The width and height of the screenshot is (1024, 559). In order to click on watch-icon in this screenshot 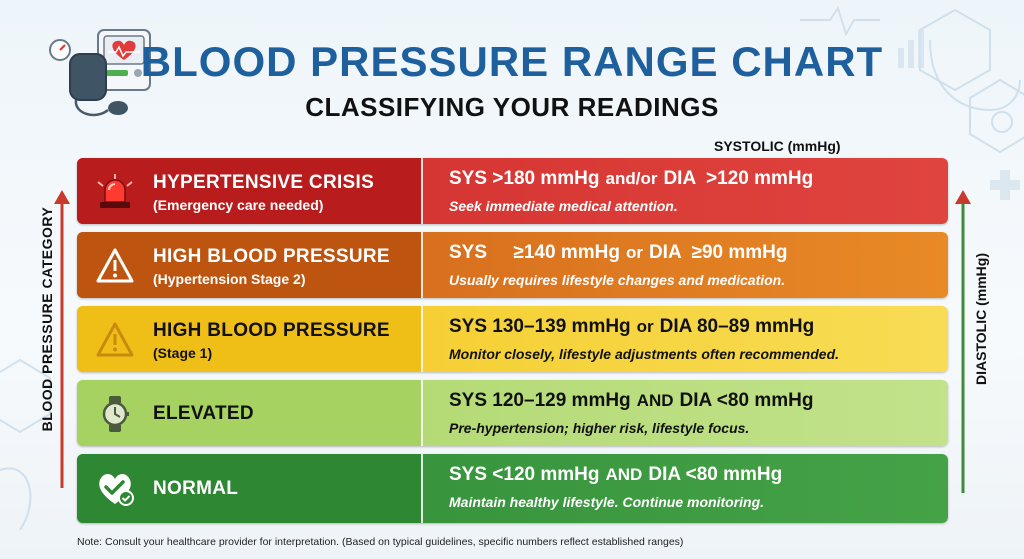, I will do `click(115, 414)`.